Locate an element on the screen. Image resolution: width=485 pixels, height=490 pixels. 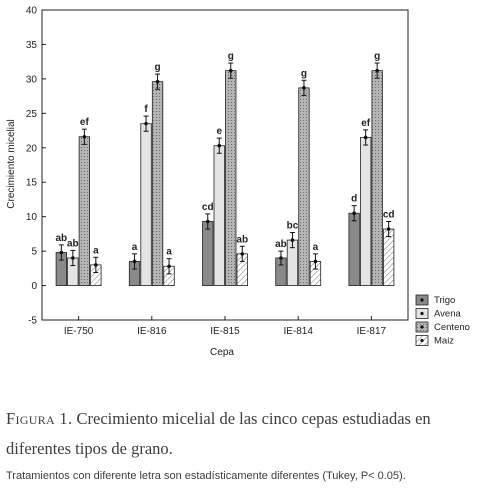
y-tick-label: 10 is located at coordinates (32, 217).